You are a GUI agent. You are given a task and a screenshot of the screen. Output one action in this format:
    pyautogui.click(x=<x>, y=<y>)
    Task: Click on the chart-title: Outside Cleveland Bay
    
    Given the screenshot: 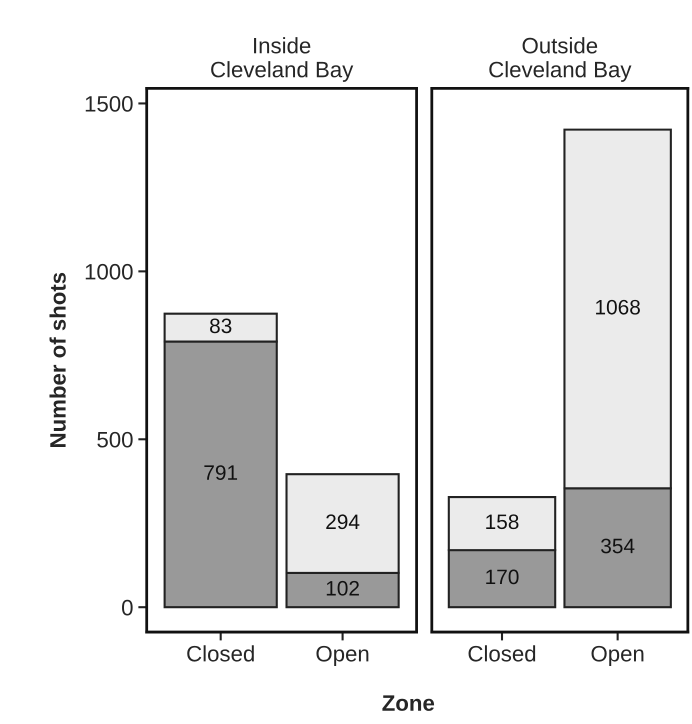 What is the action you would take?
    pyautogui.click(x=560, y=59)
    